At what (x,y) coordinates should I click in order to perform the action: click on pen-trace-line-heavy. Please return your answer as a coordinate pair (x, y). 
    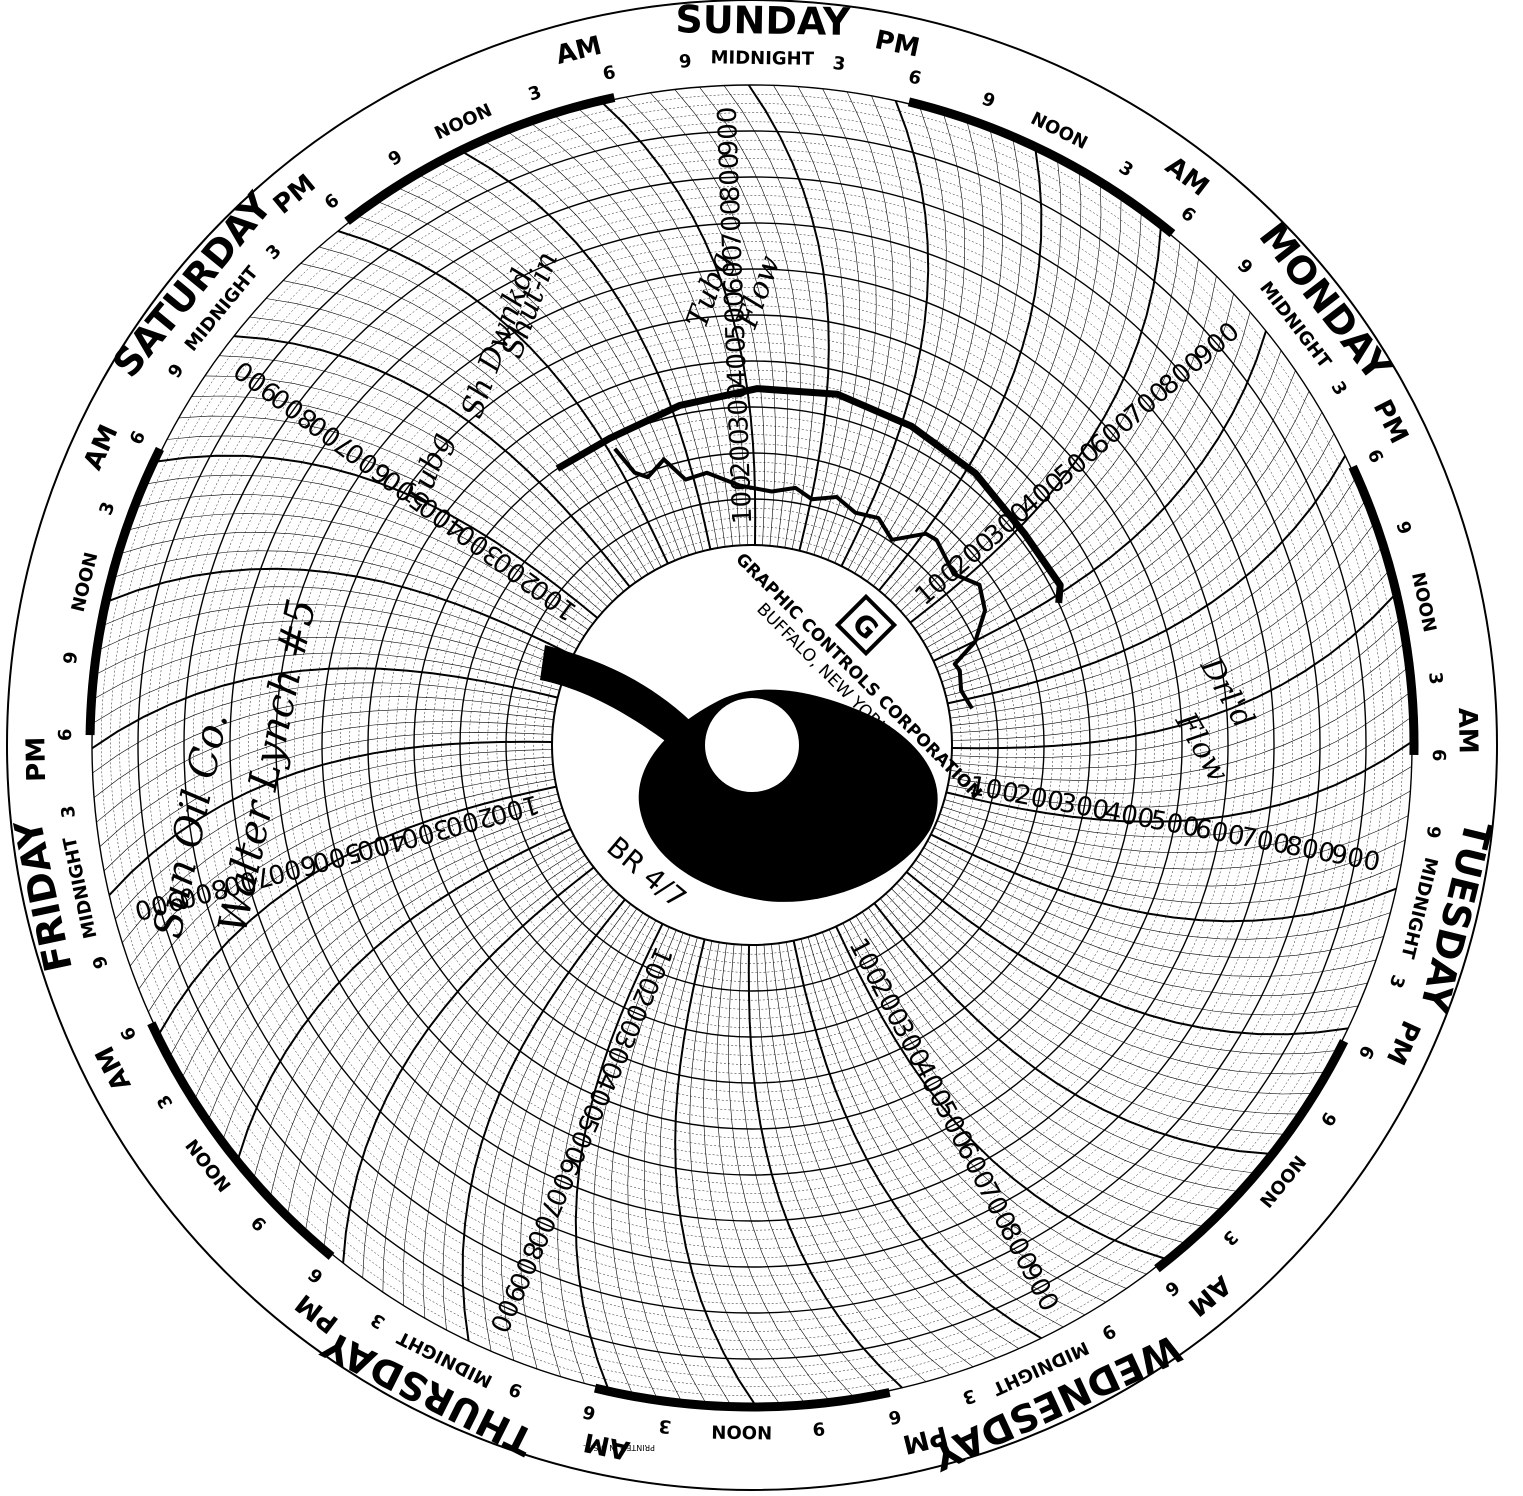
    Looking at the image, I should click on (809, 494).